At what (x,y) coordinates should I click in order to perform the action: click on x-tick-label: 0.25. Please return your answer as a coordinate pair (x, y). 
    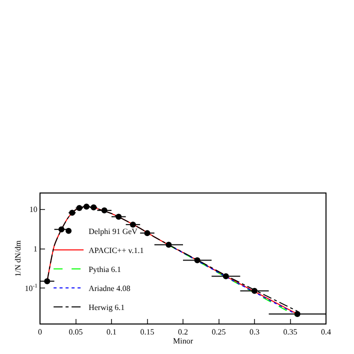
    Looking at the image, I should click on (219, 332).